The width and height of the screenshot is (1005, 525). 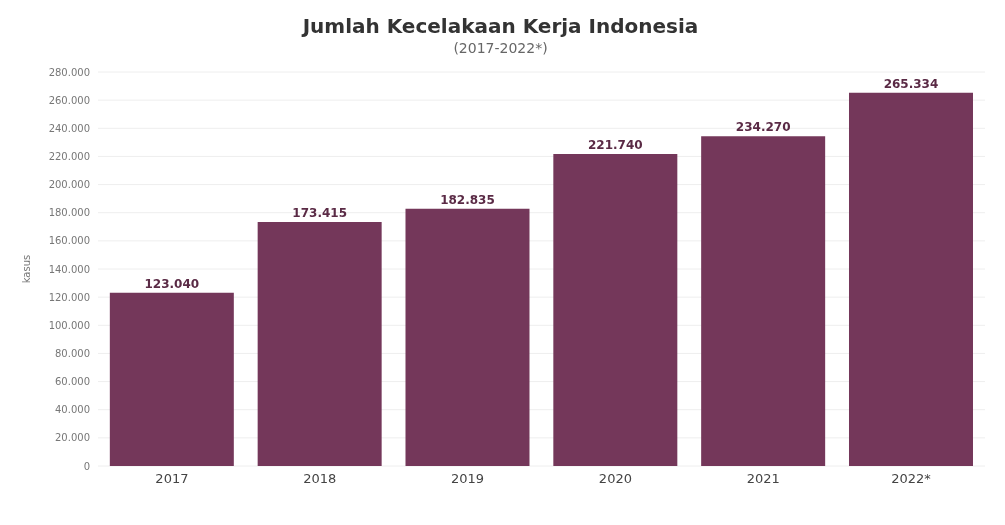 What do you see at coordinates (172, 479) in the screenshot?
I see `x-tick-label: 2017` at bounding box center [172, 479].